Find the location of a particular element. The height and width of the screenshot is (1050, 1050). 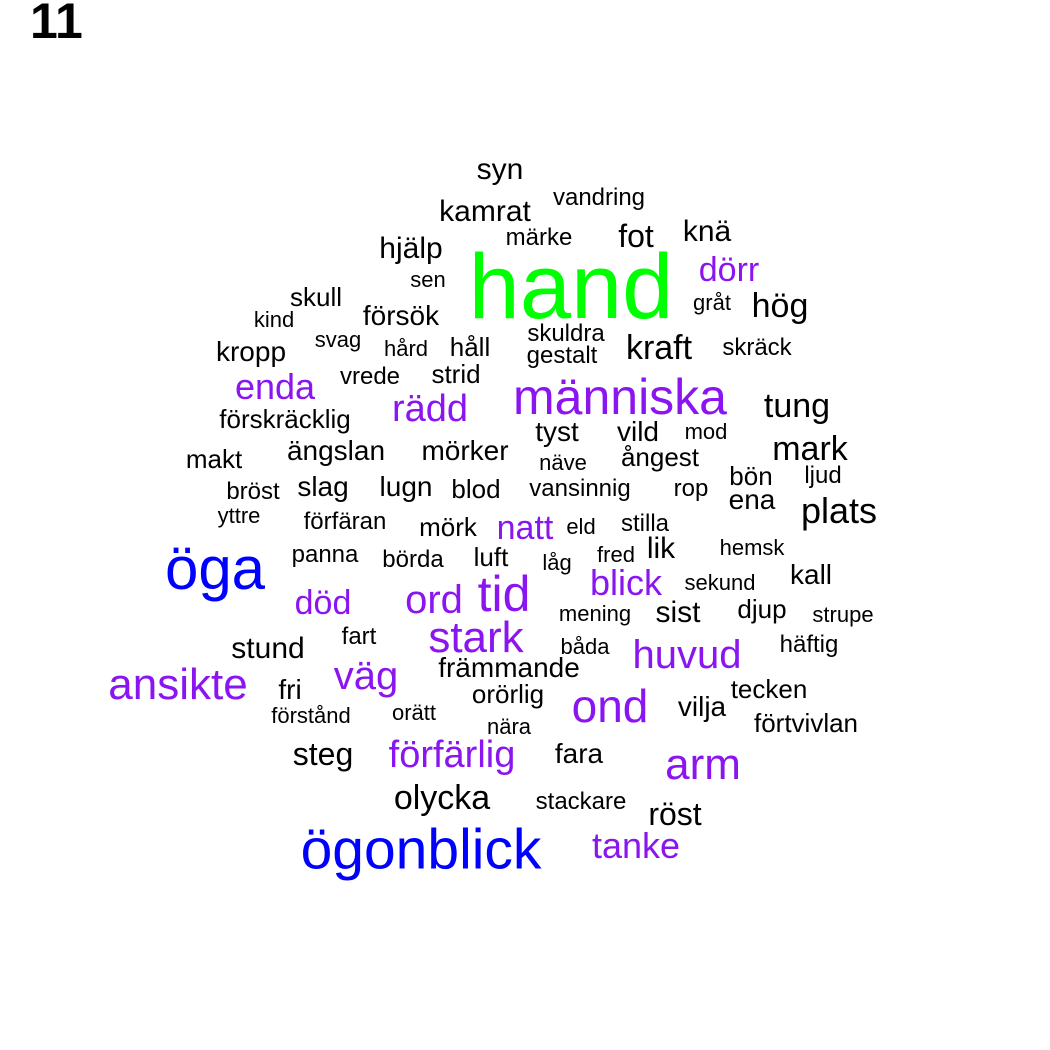

word-cloud-word: fri is located at coordinates (290, 689).